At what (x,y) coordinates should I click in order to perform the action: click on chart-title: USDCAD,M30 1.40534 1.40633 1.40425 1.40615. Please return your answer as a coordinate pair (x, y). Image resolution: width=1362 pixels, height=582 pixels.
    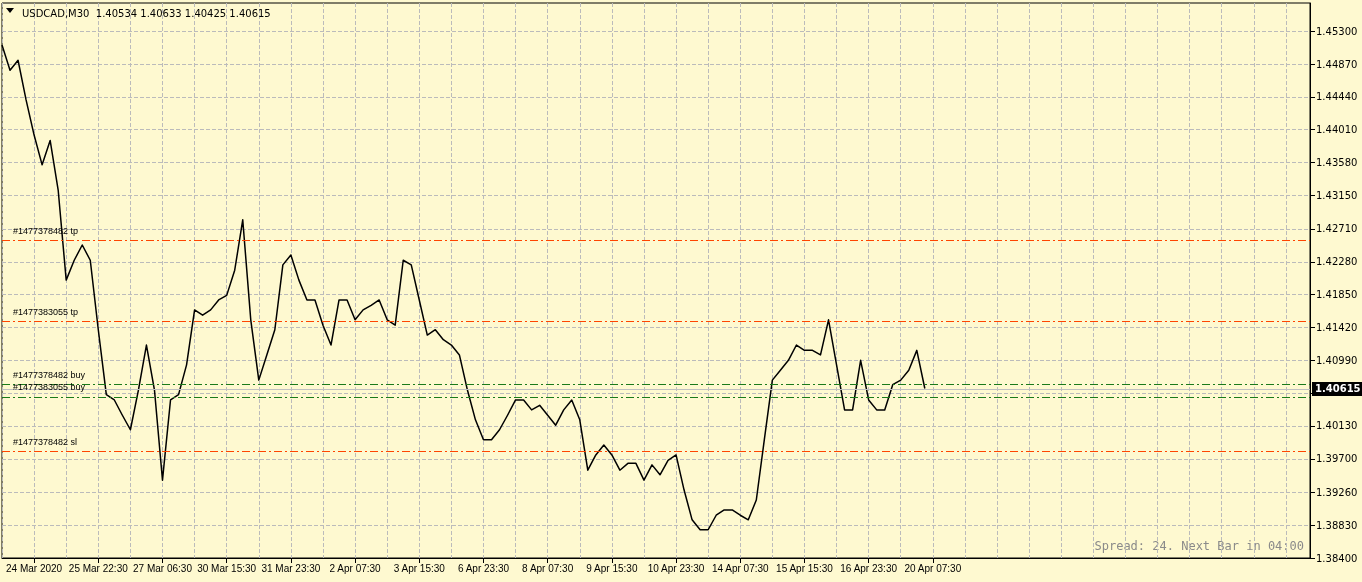
    Looking at the image, I should click on (146, 13).